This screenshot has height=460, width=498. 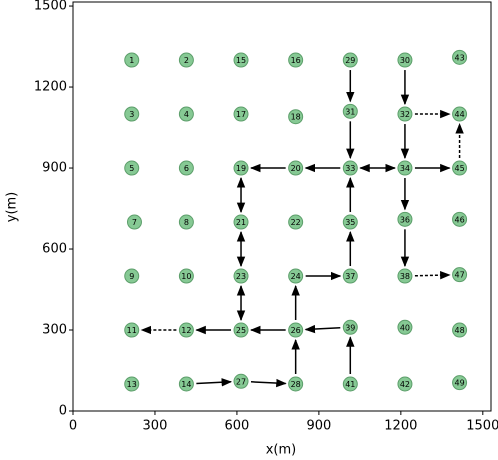 I want to click on node-label: 4, so click(x=186, y=114).